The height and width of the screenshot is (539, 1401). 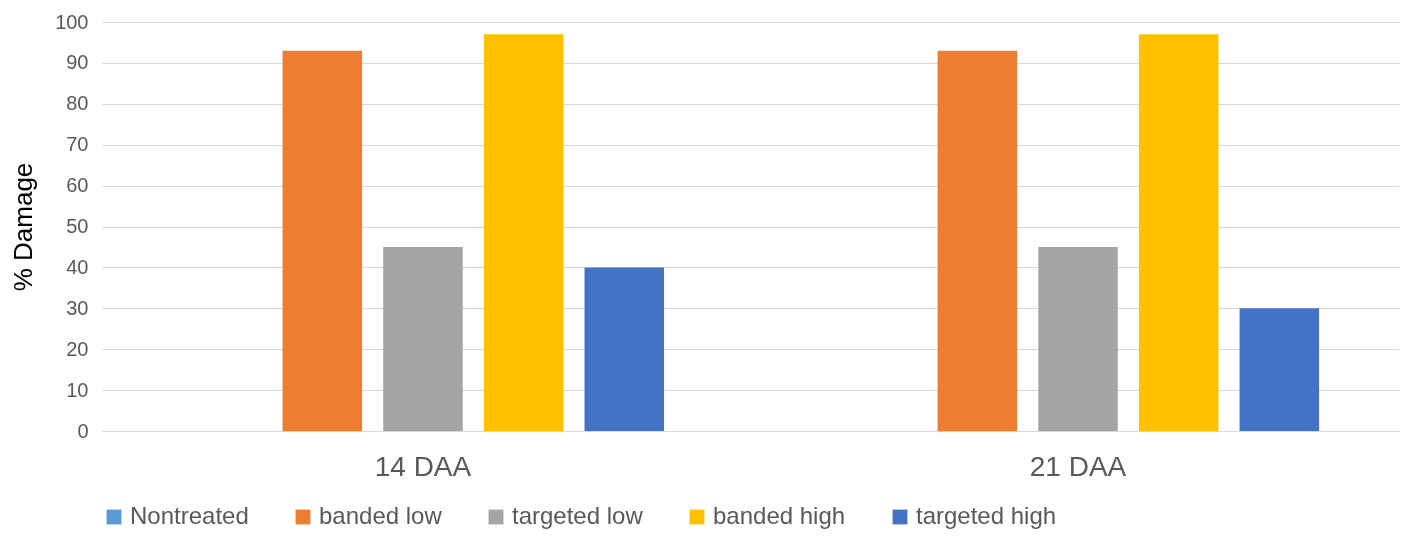 I want to click on y-tick-label: 90, so click(x=77, y=62).